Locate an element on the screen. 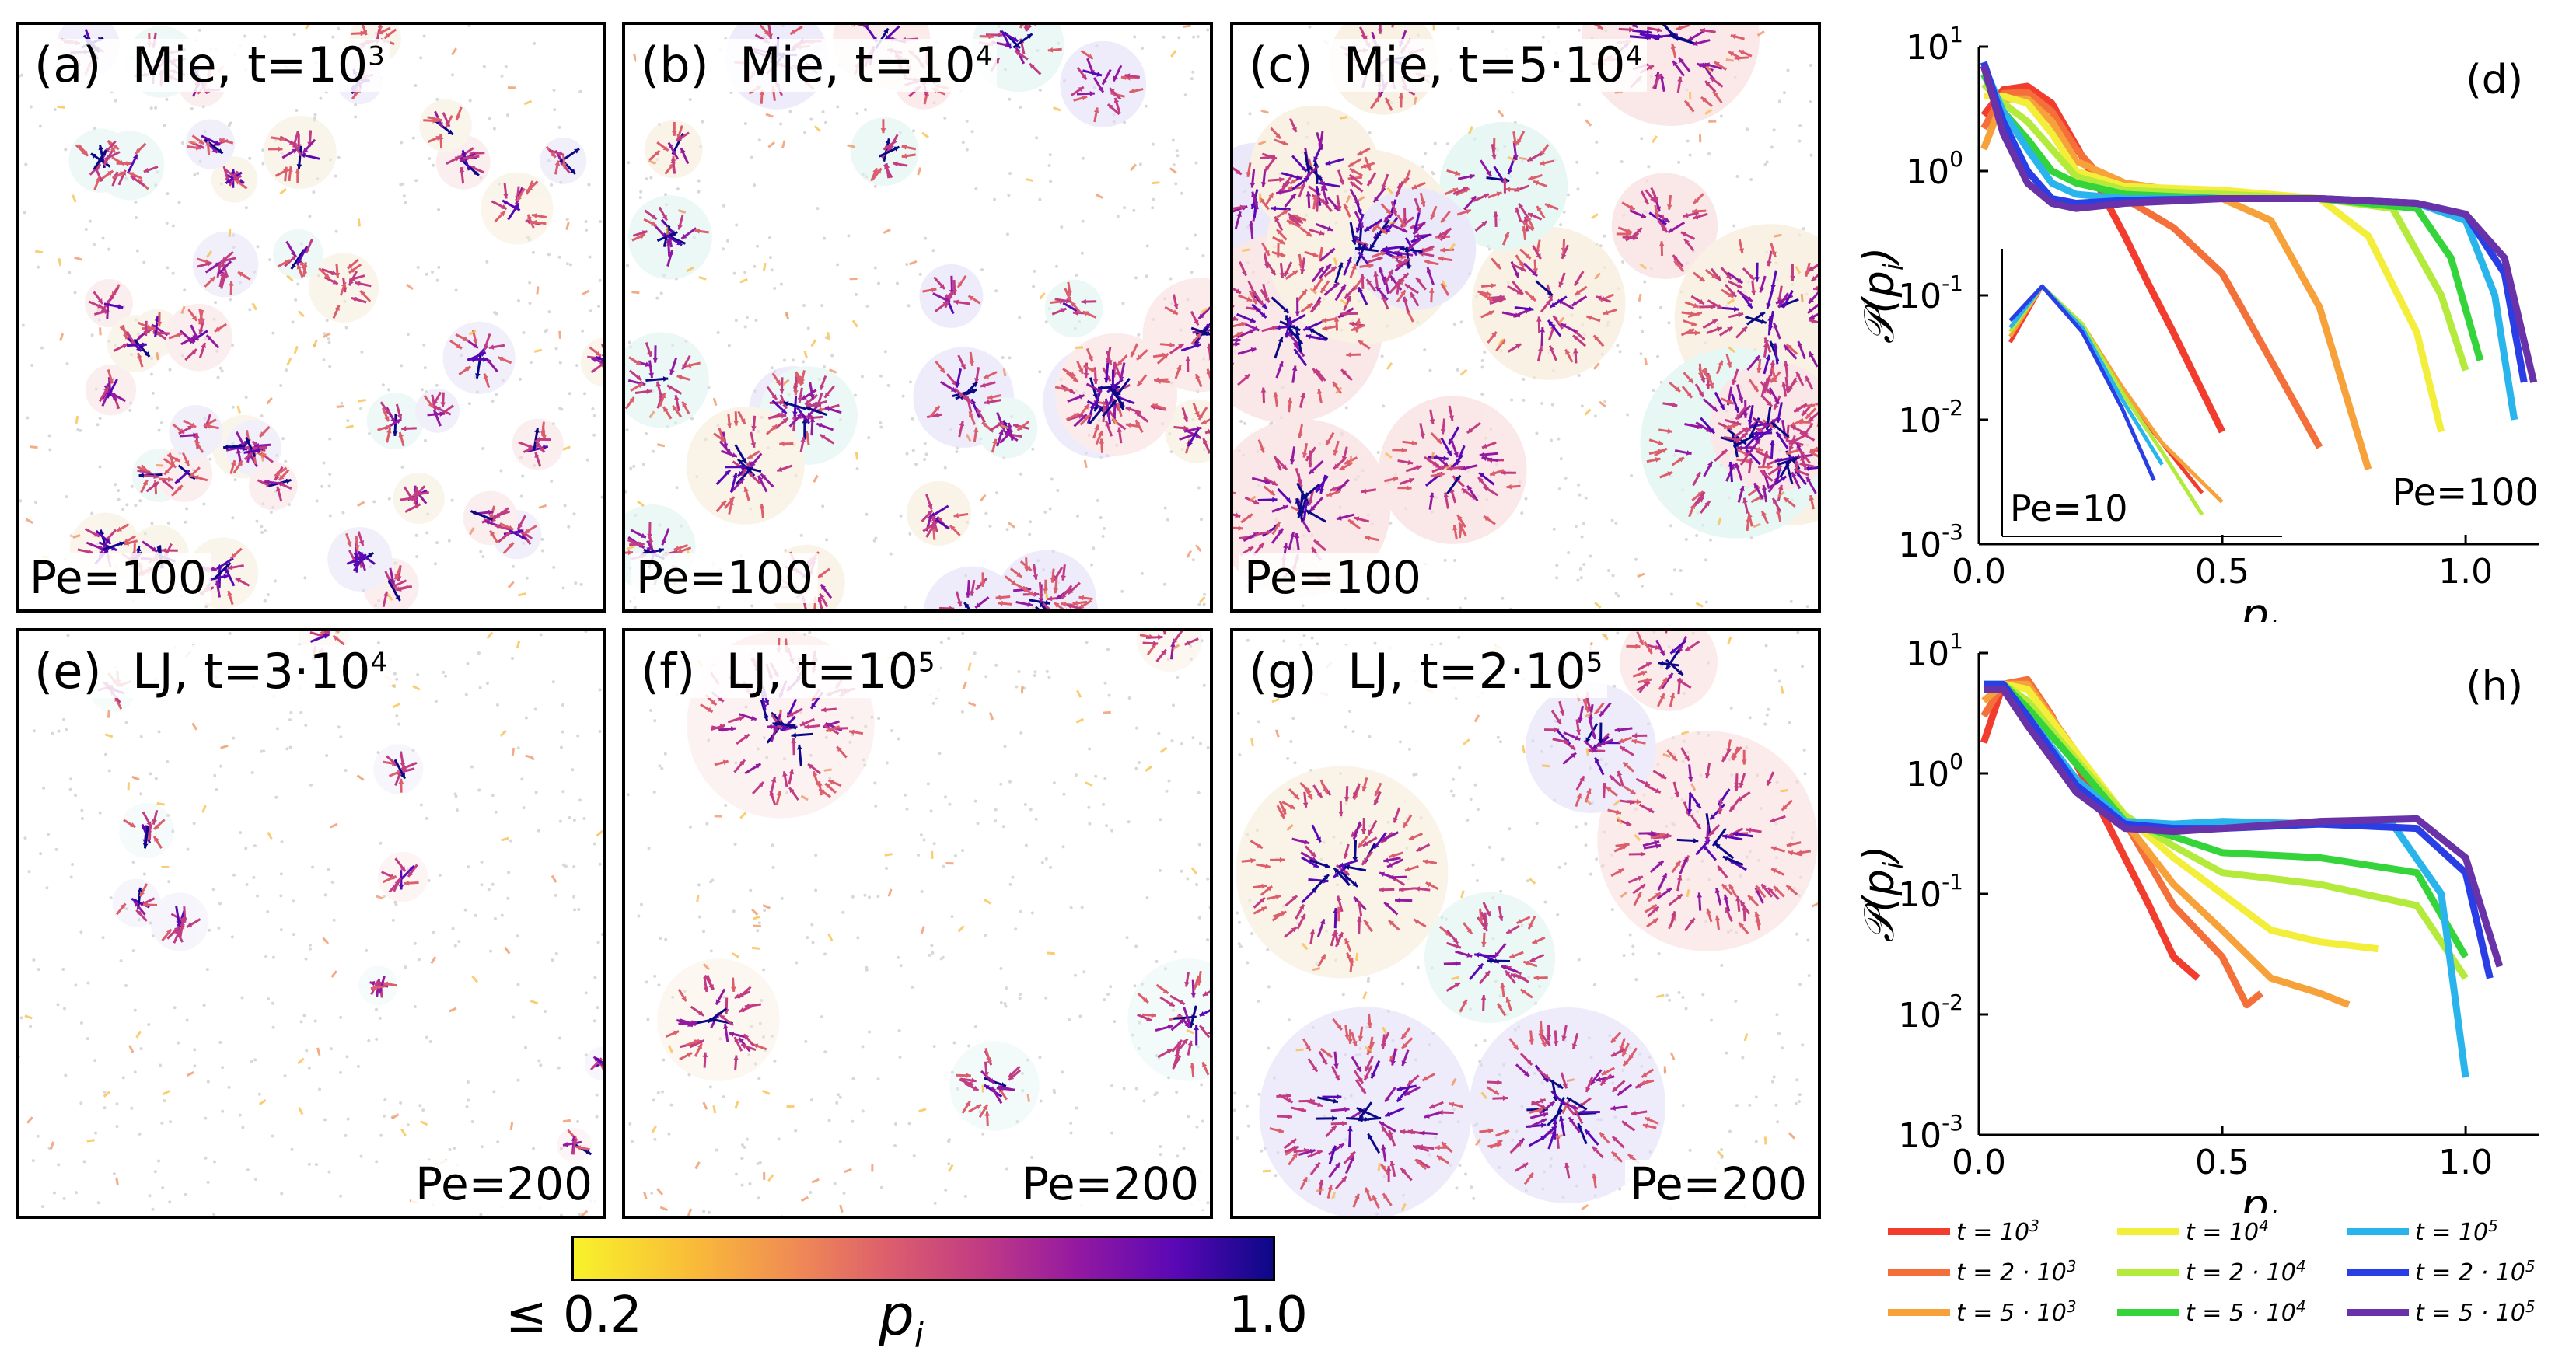 Image resolution: width=2576 pixels, height=1358 pixels. legend-label: t = 103 is located at coordinates (1997, 1231).